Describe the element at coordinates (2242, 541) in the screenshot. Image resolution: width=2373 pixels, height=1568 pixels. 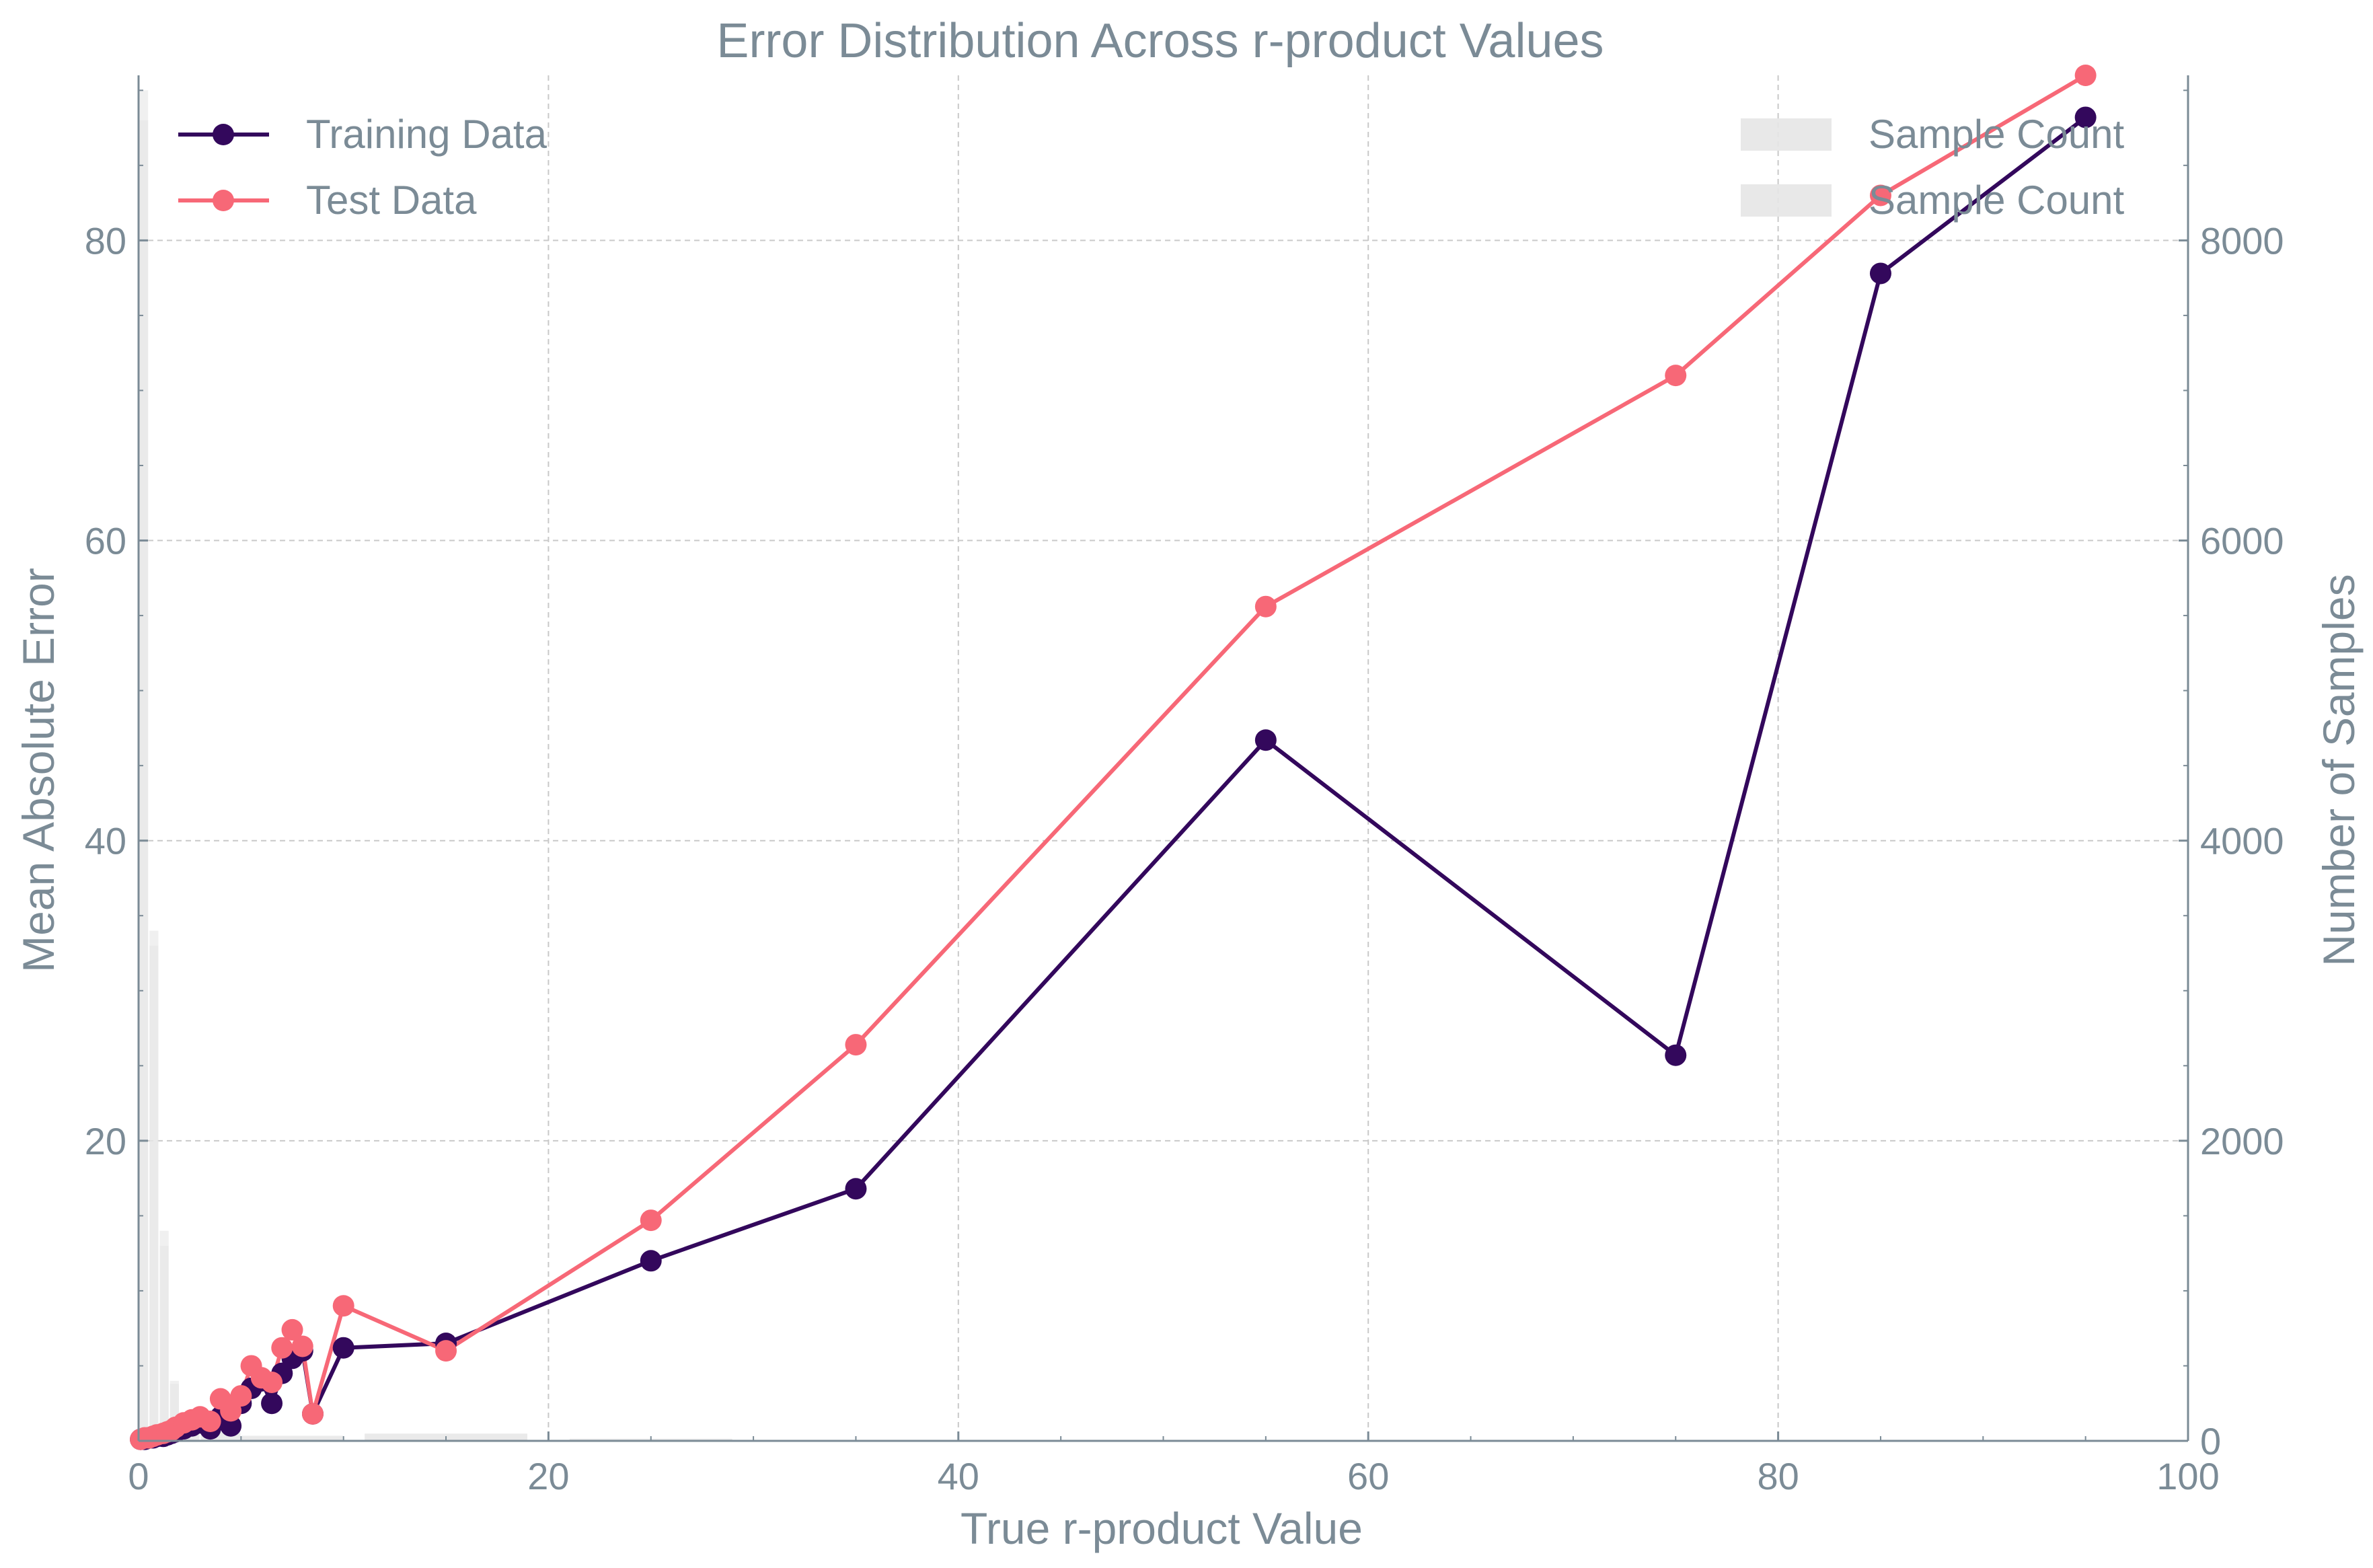
I see `y2-tick-label: 6000` at that location.